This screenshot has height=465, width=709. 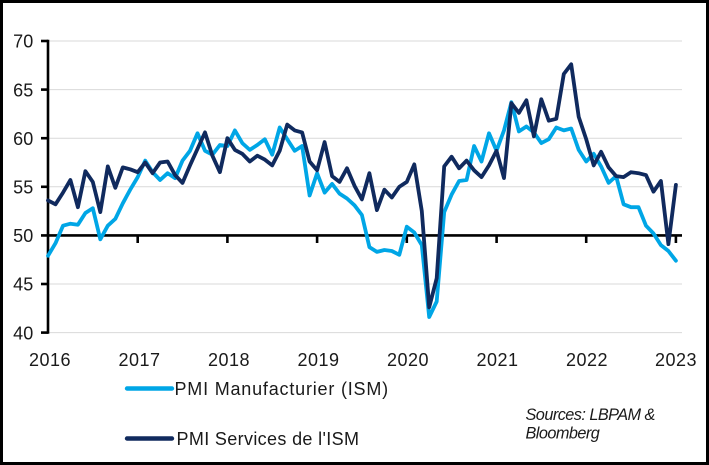 I want to click on svg-text: Bloomberg, so click(x=563, y=434).